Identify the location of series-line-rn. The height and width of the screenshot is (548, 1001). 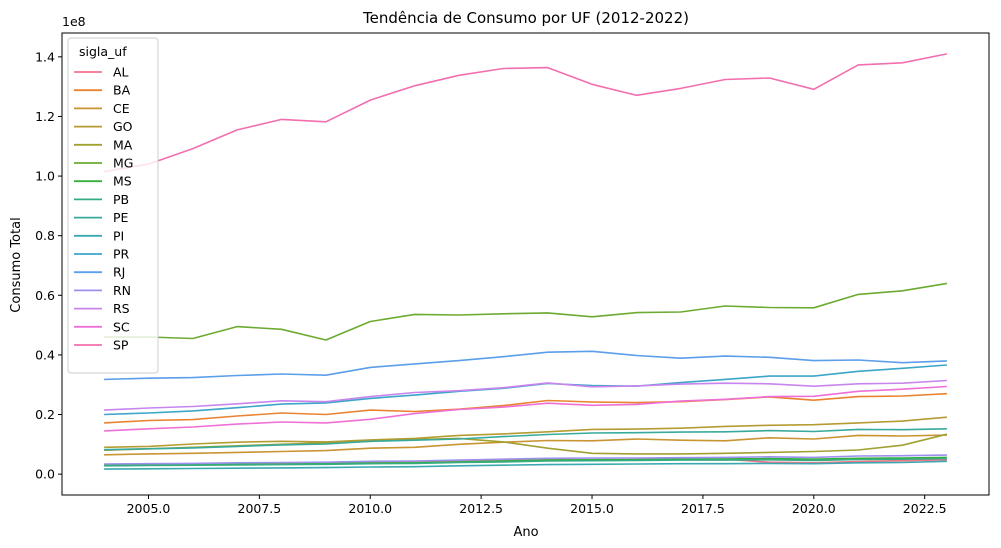
(525, 459).